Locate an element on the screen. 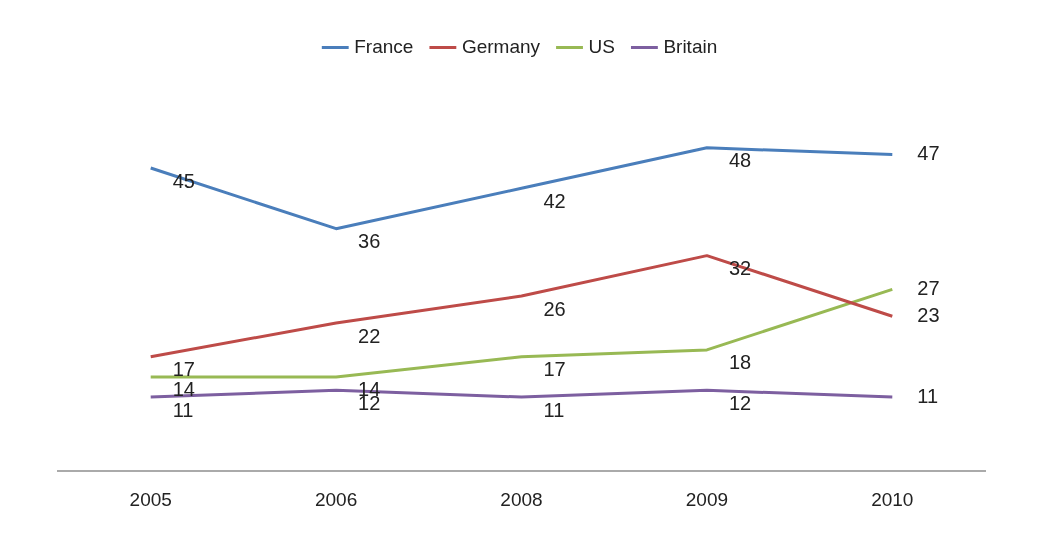 The image size is (1043, 538). data-label: 48 is located at coordinates (740, 160).